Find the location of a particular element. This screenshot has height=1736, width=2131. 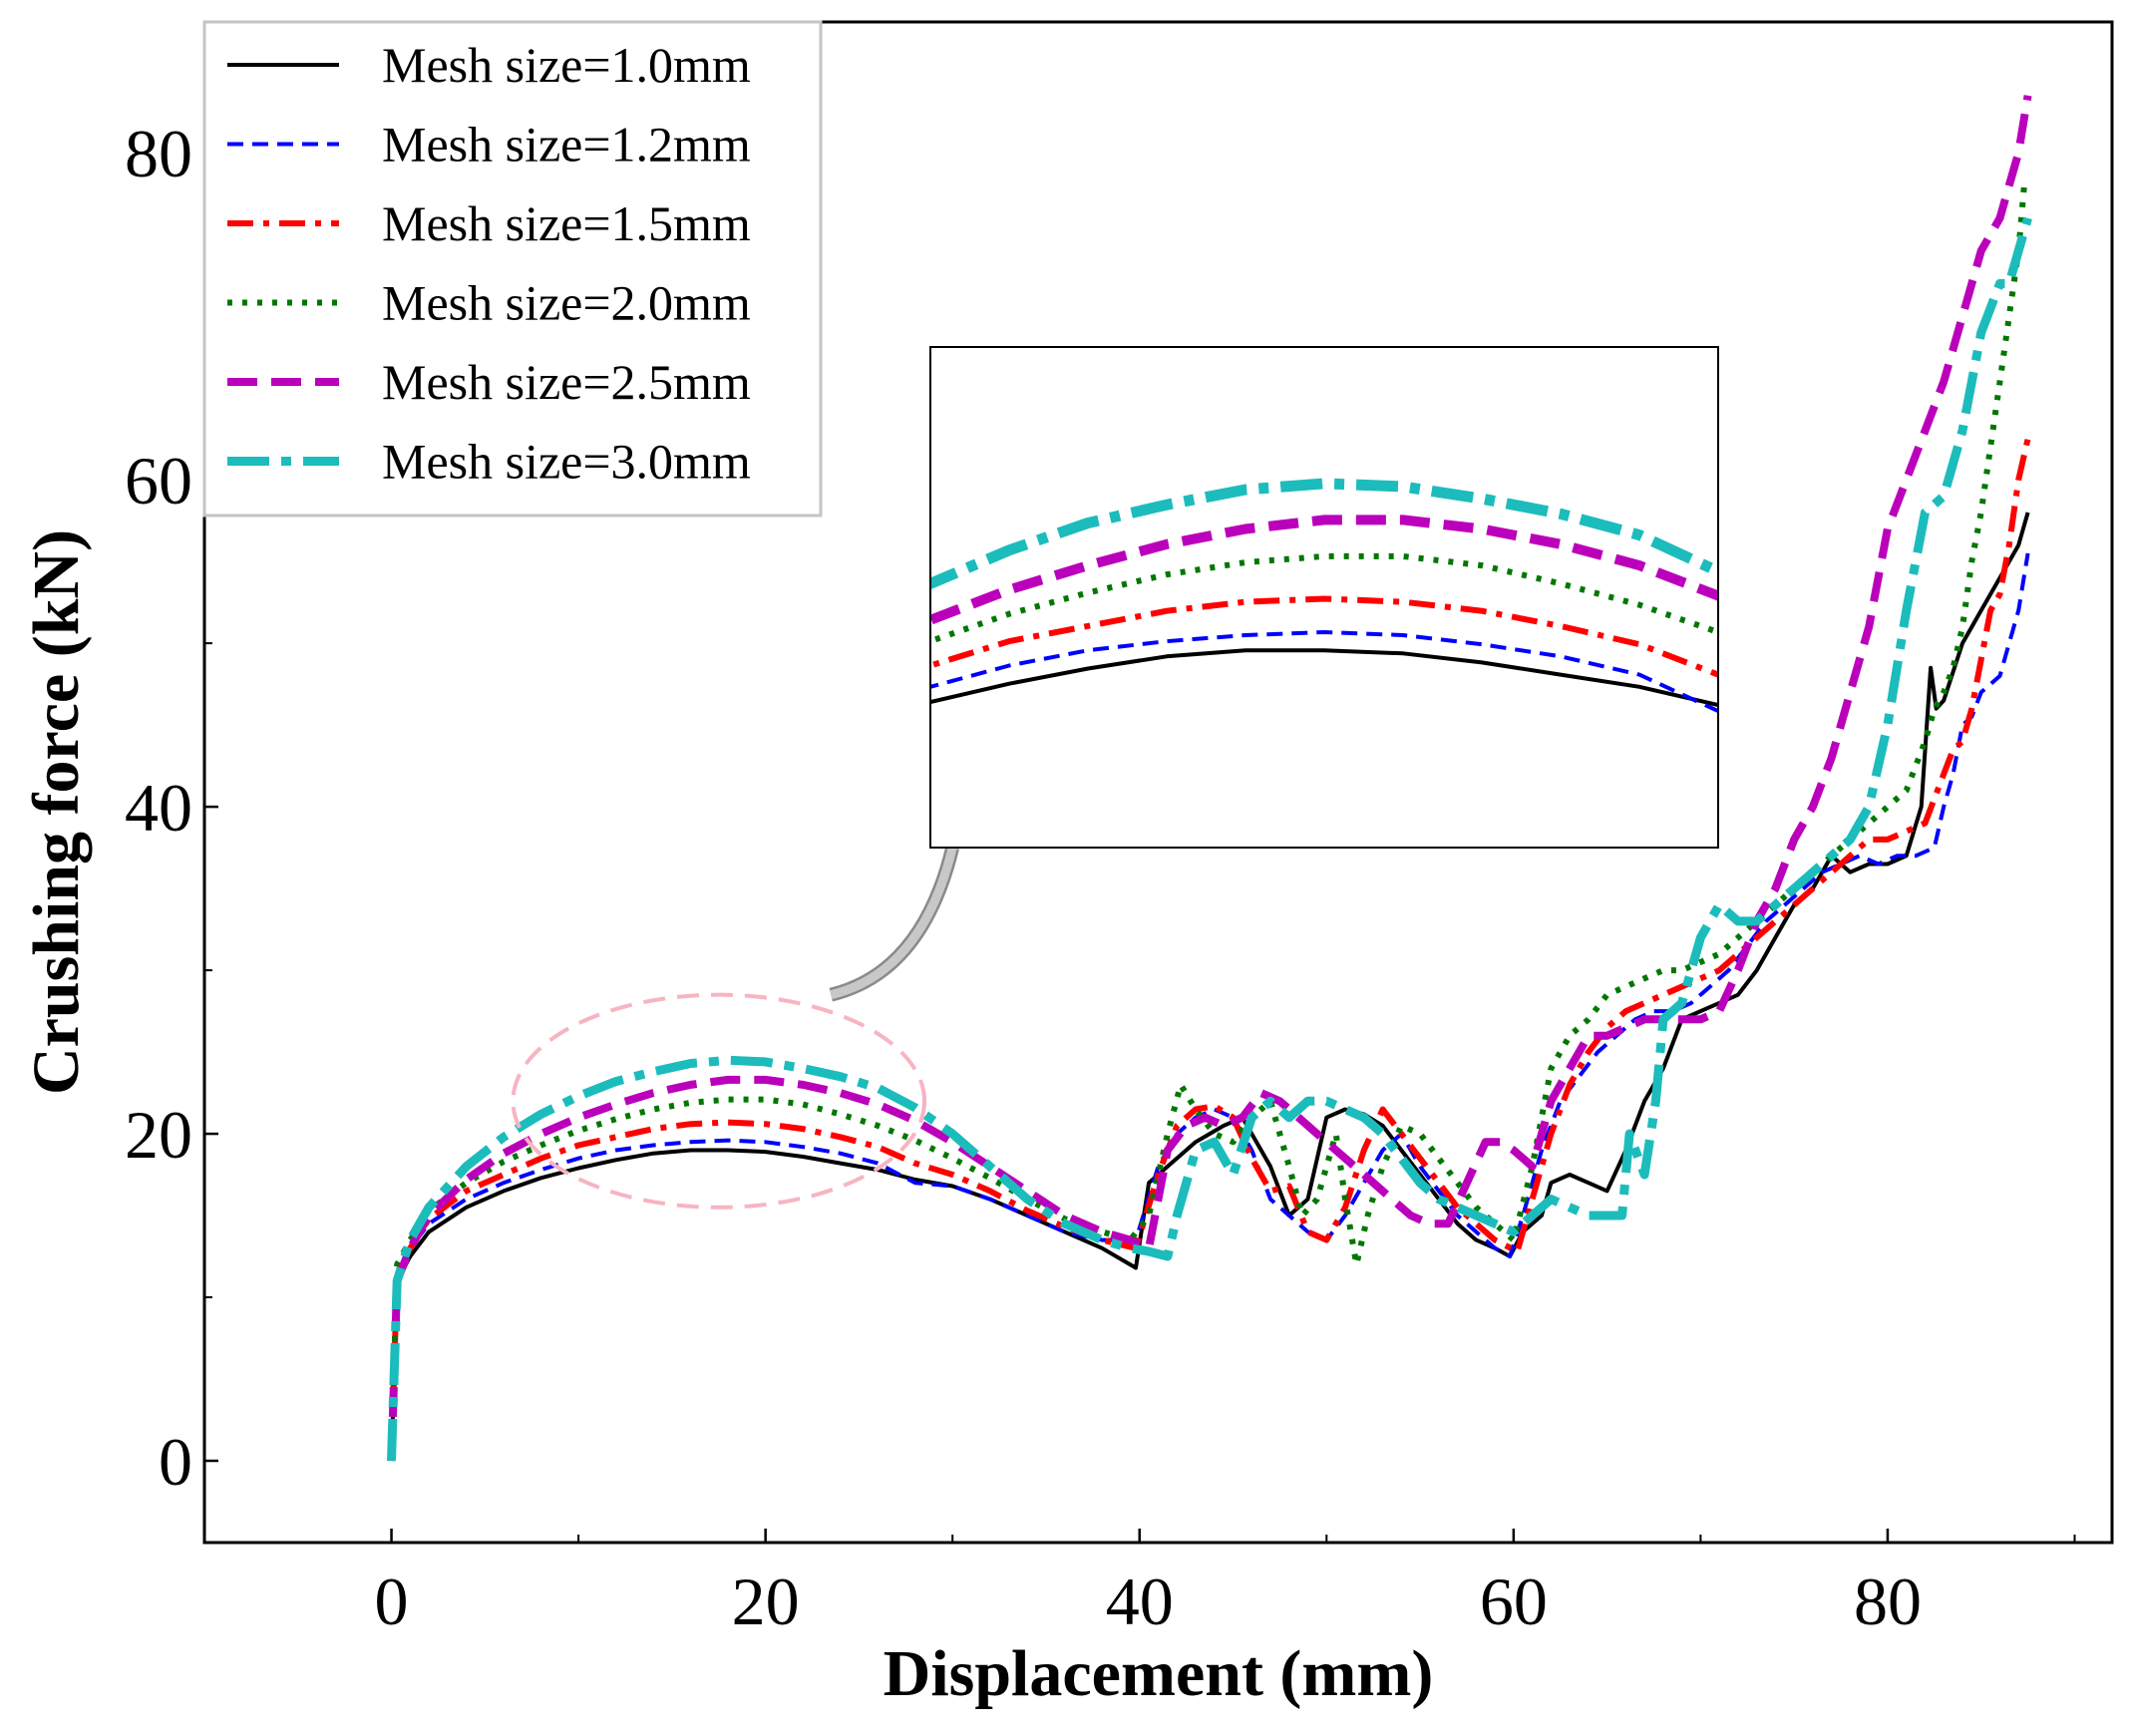

x-tick-label: 80 is located at coordinates (1888, 1601).